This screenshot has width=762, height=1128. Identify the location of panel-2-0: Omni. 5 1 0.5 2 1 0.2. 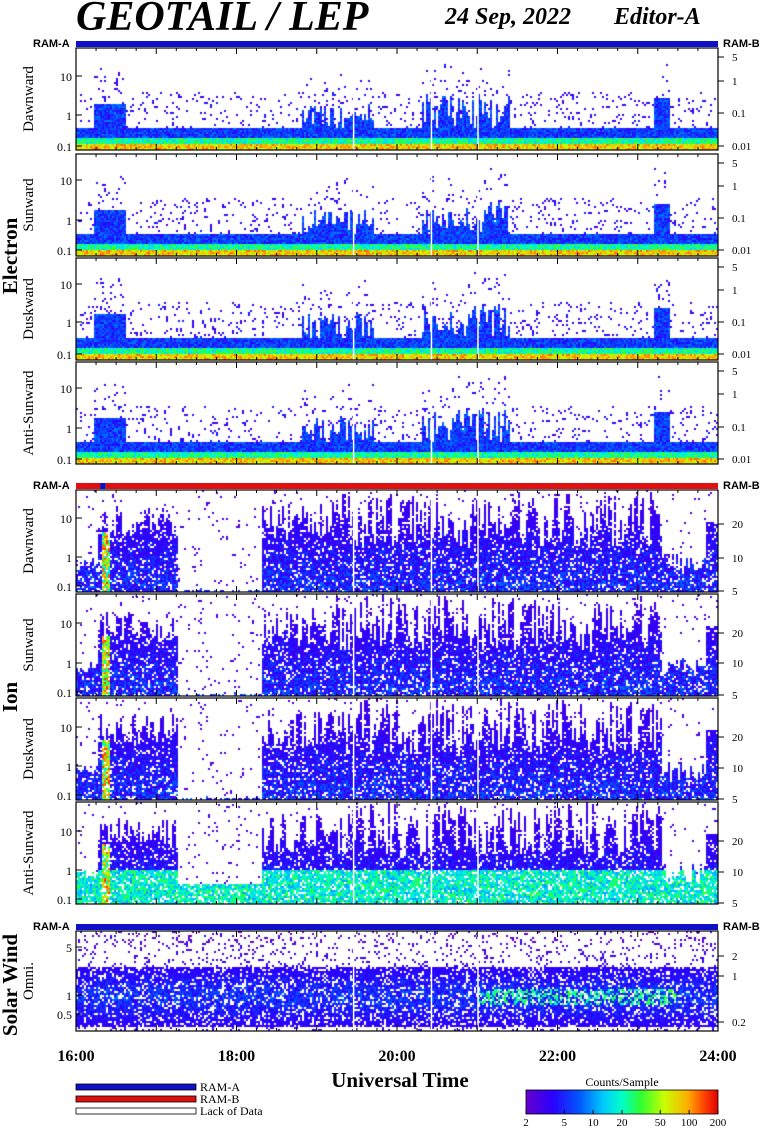
(383, 981).